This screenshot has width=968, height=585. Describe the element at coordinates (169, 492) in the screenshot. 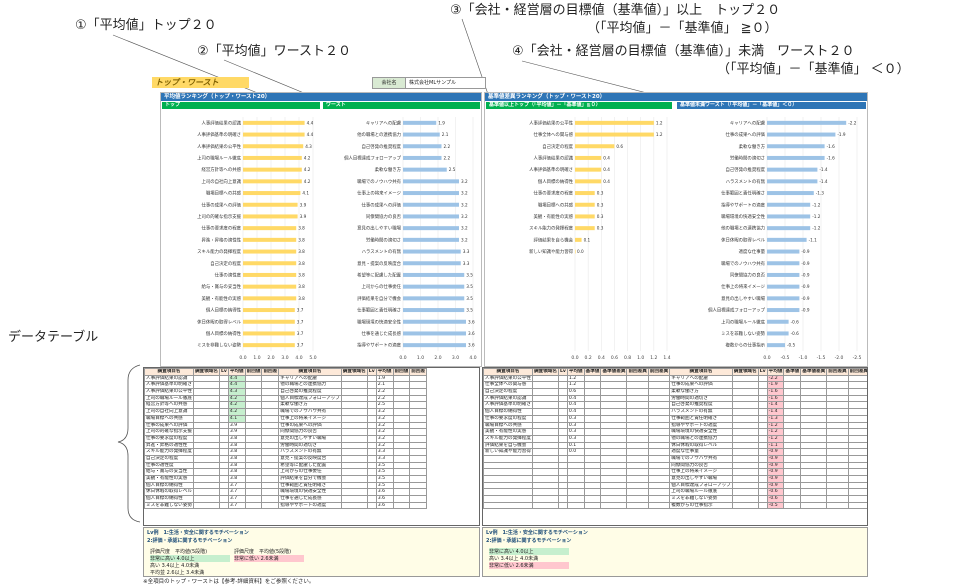

I see `table-cell: 休日休暇の取得レベル` at that location.